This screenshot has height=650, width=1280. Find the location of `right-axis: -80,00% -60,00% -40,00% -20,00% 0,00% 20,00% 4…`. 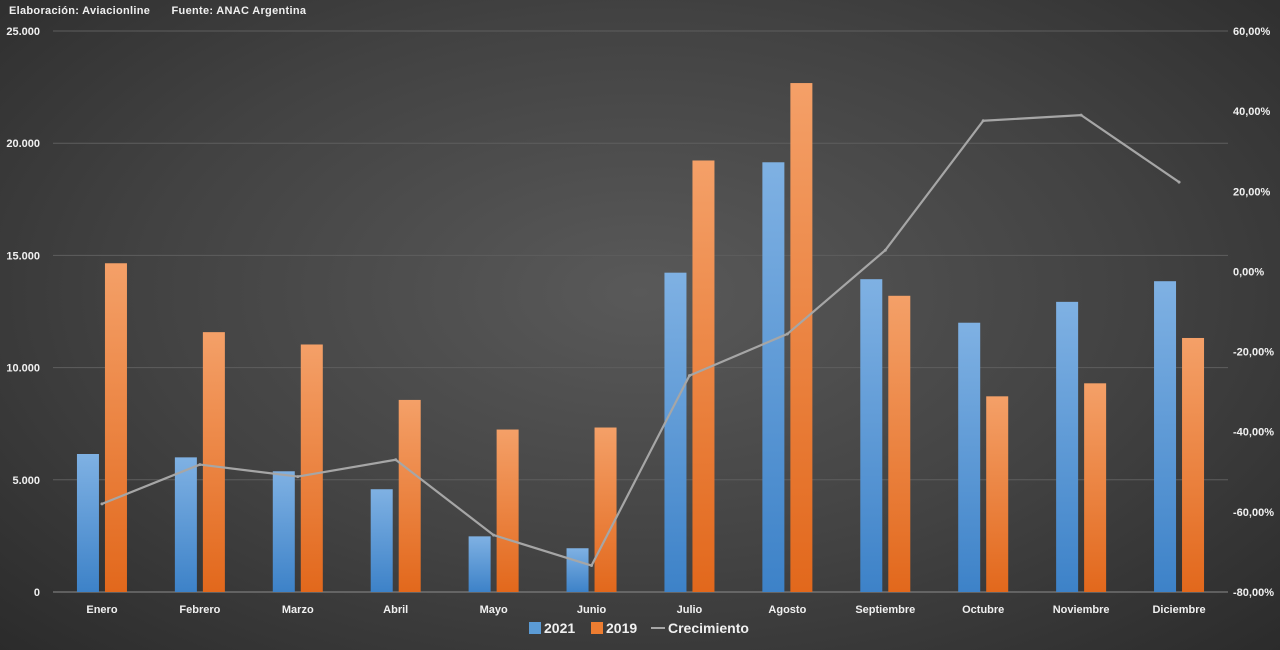

right-axis: -80,00% -60,00% -40,00% -20,00% 0,00% 20,00% 4… is located at coordinates (1253, 312).